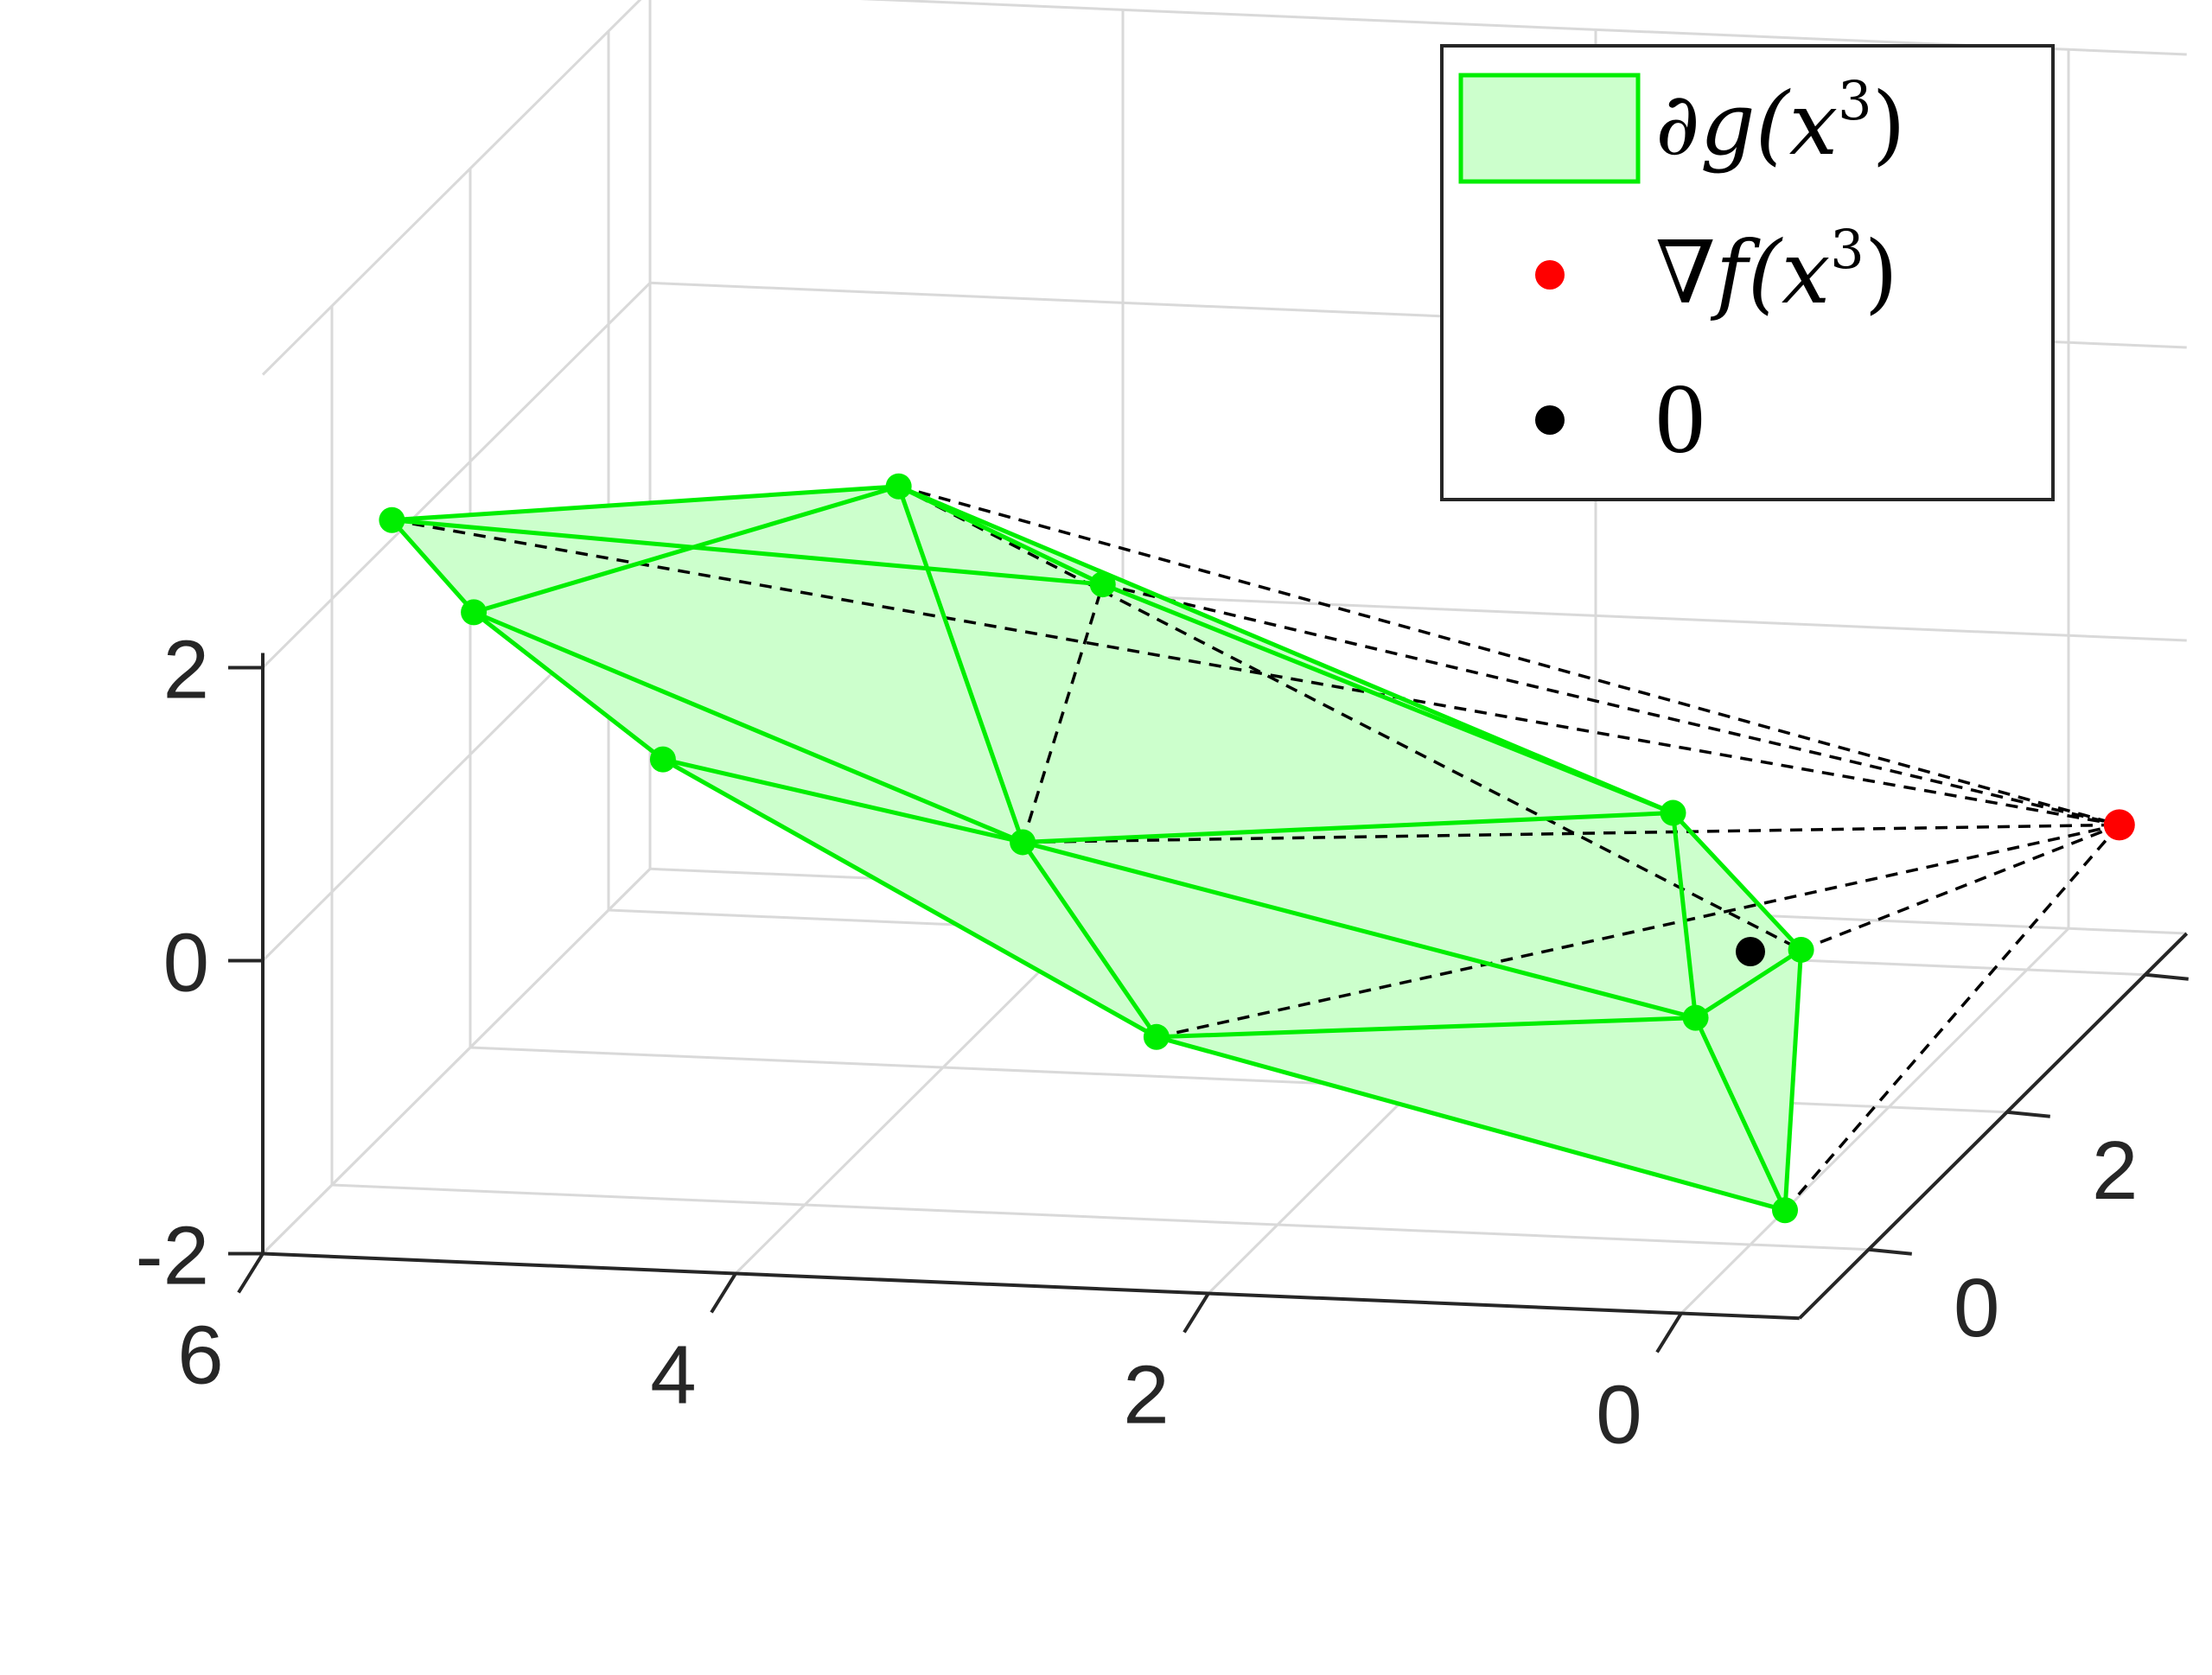 This screenshot has width=2212, height=1675. I want to click on y-axis-line, so click(1993, 1126).